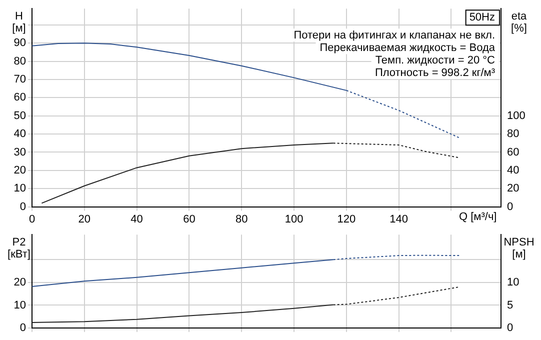 The image size is (541, 340). I want to click on y-axis-title: H [м], so click(19, 22).